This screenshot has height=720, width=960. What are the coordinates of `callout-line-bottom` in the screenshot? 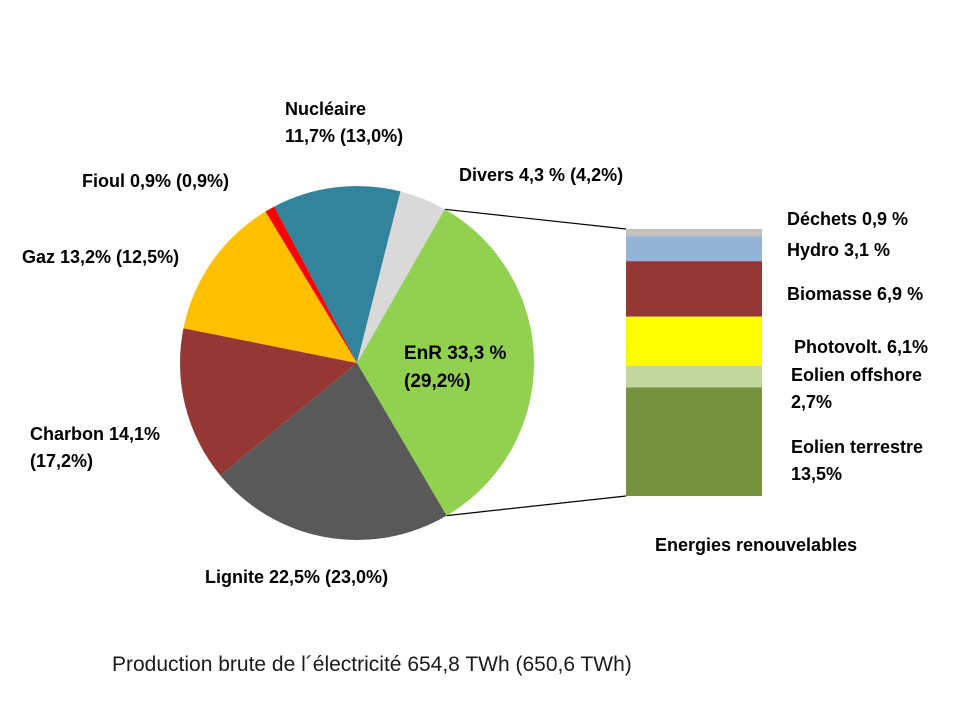 It's located at (536, 506).